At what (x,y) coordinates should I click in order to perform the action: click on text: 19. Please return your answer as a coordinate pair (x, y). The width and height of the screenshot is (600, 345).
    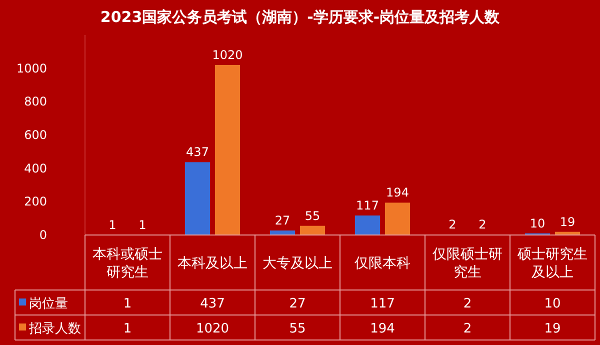
    Looking at the image, I should click on (568, 221).